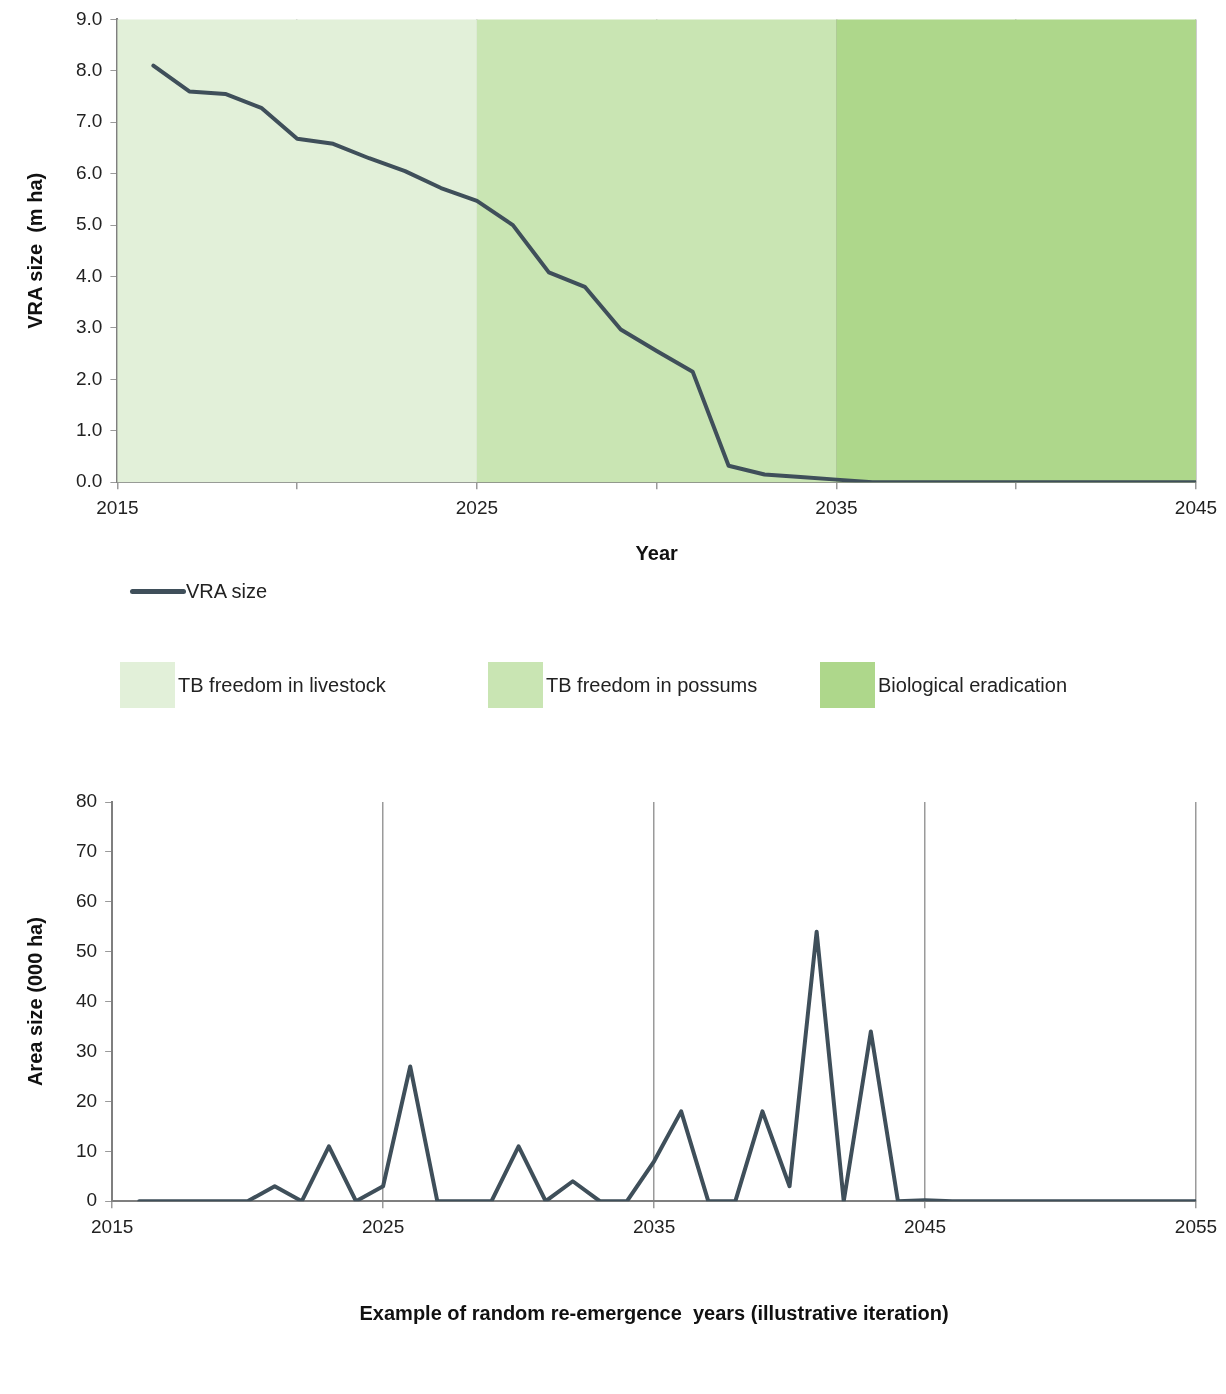  Describe the element at coordinates (92, 1200) in the screenshot. I see `y-tick-label: 0` at that location.